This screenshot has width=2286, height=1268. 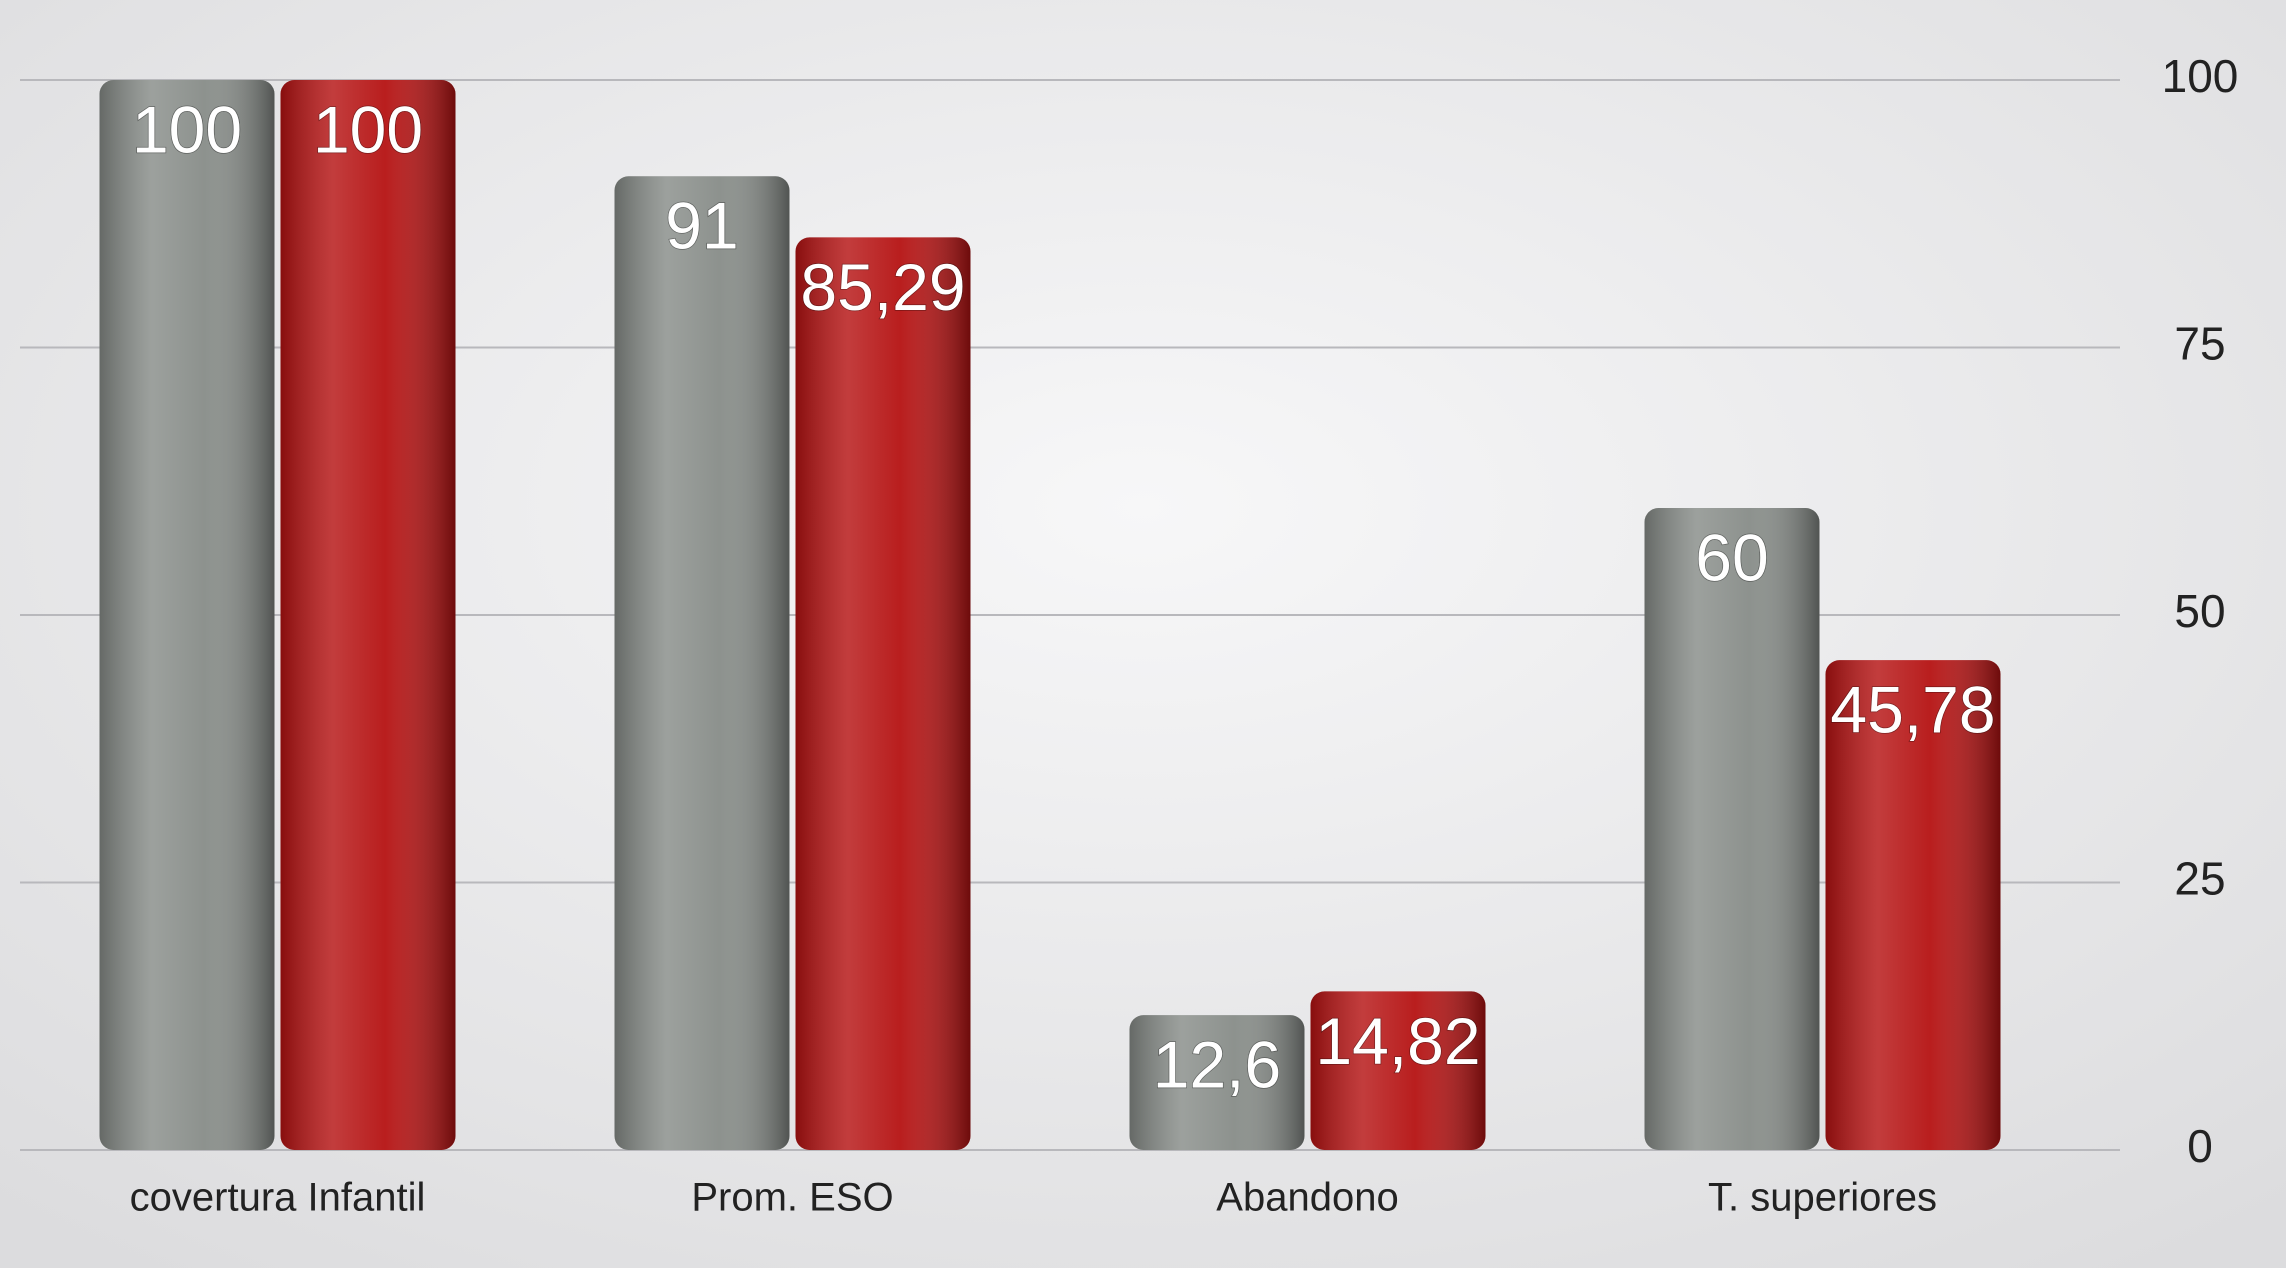 What do you see at coordinates (1731, 557) in the screenshot?
I see `value-label: 60` at bounding box center [1731, 557].